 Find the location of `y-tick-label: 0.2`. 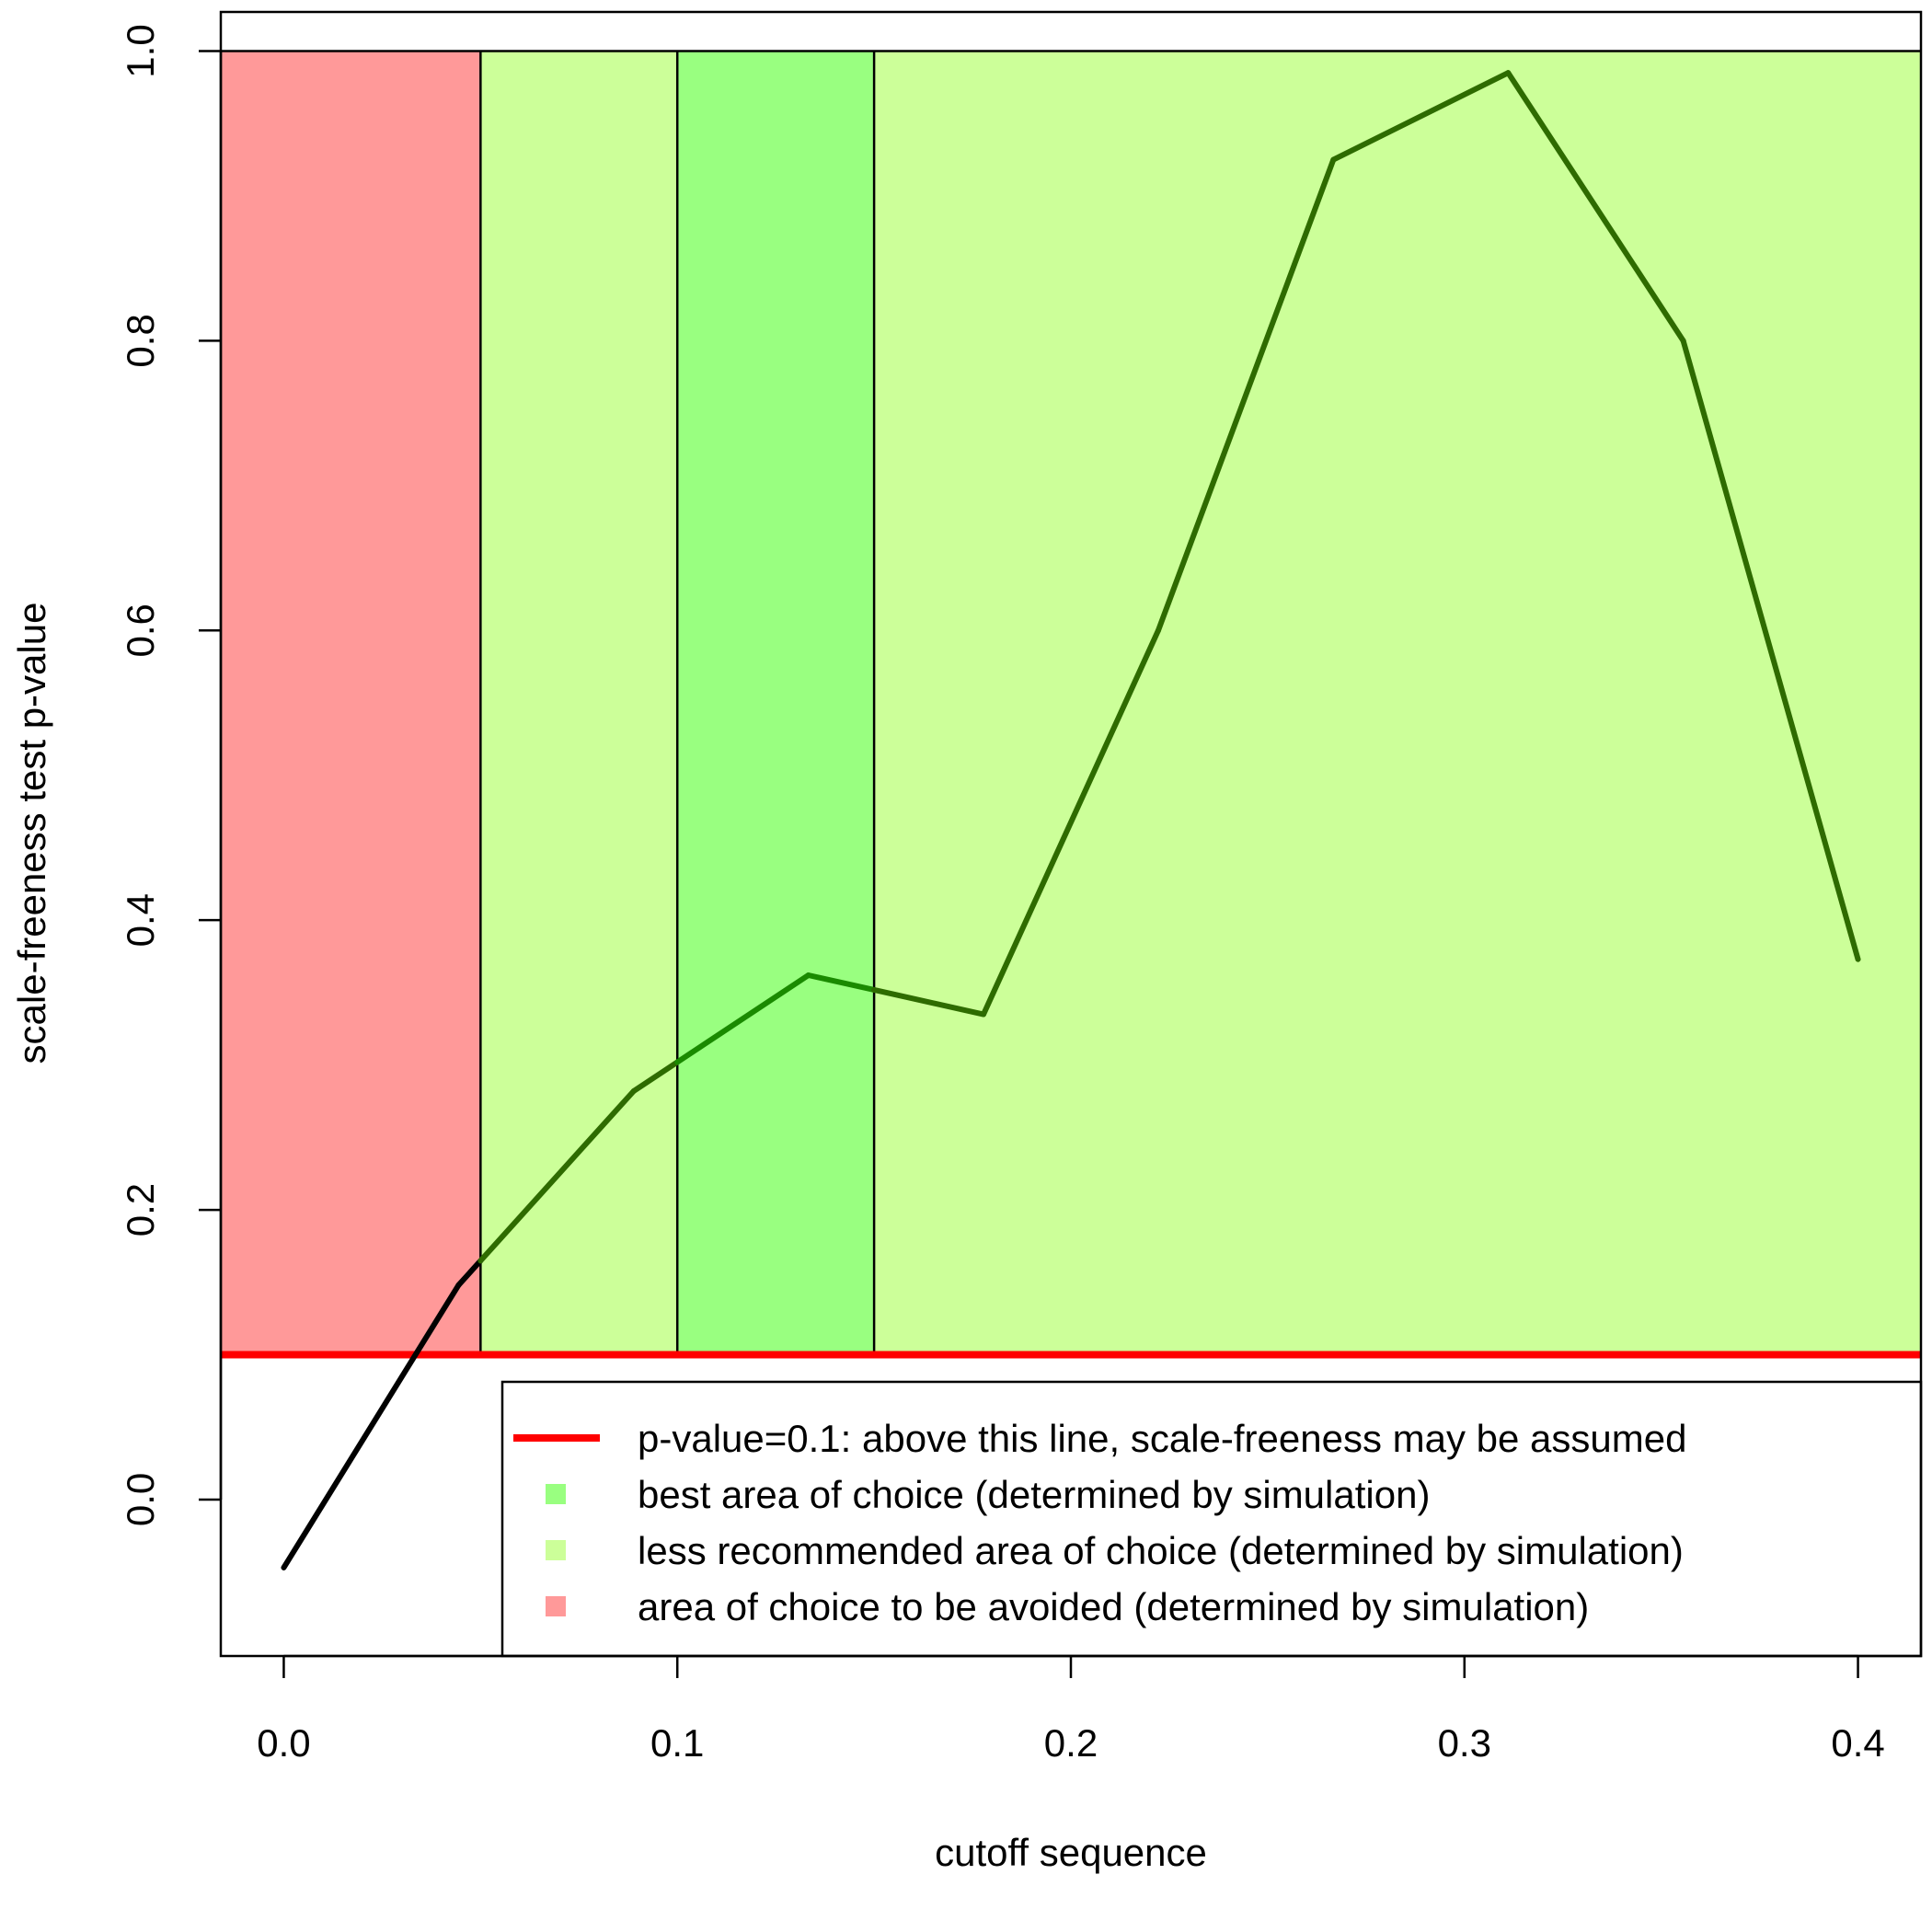

y-tick-label: 0.2 is located at coordinates (140, 1209).